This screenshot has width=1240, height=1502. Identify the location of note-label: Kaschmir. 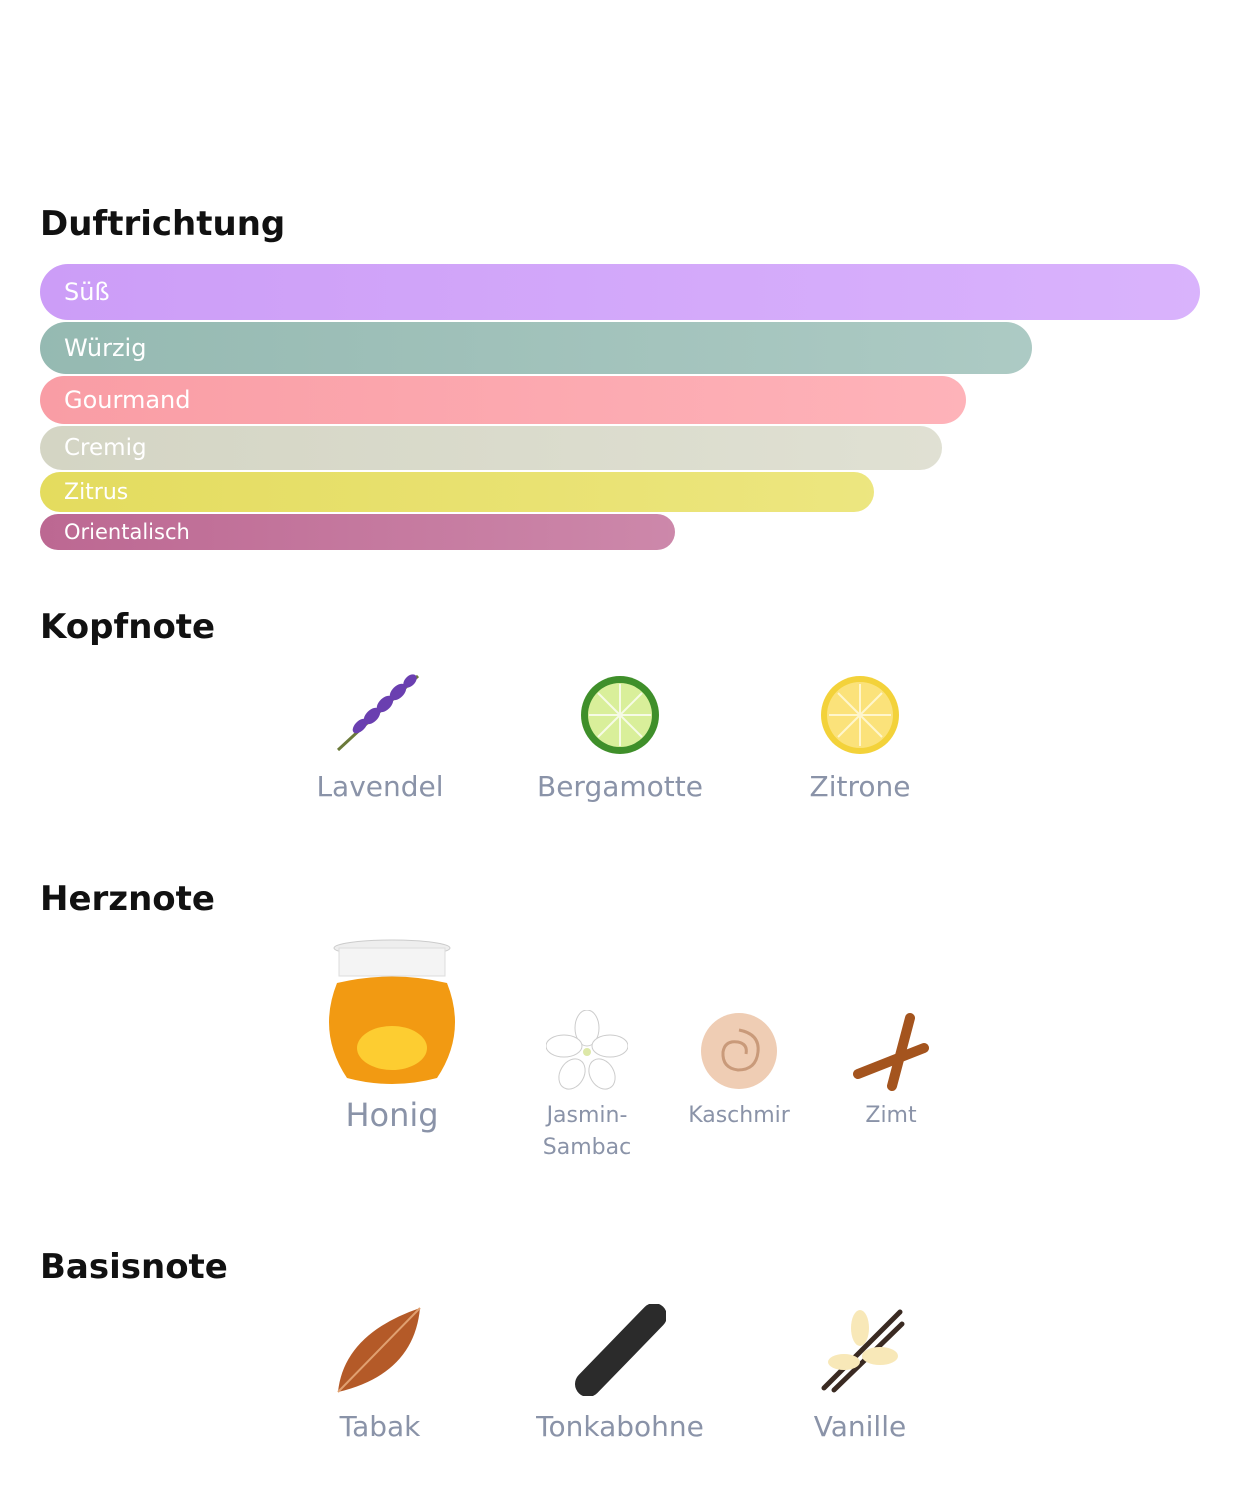
(739, 1115).